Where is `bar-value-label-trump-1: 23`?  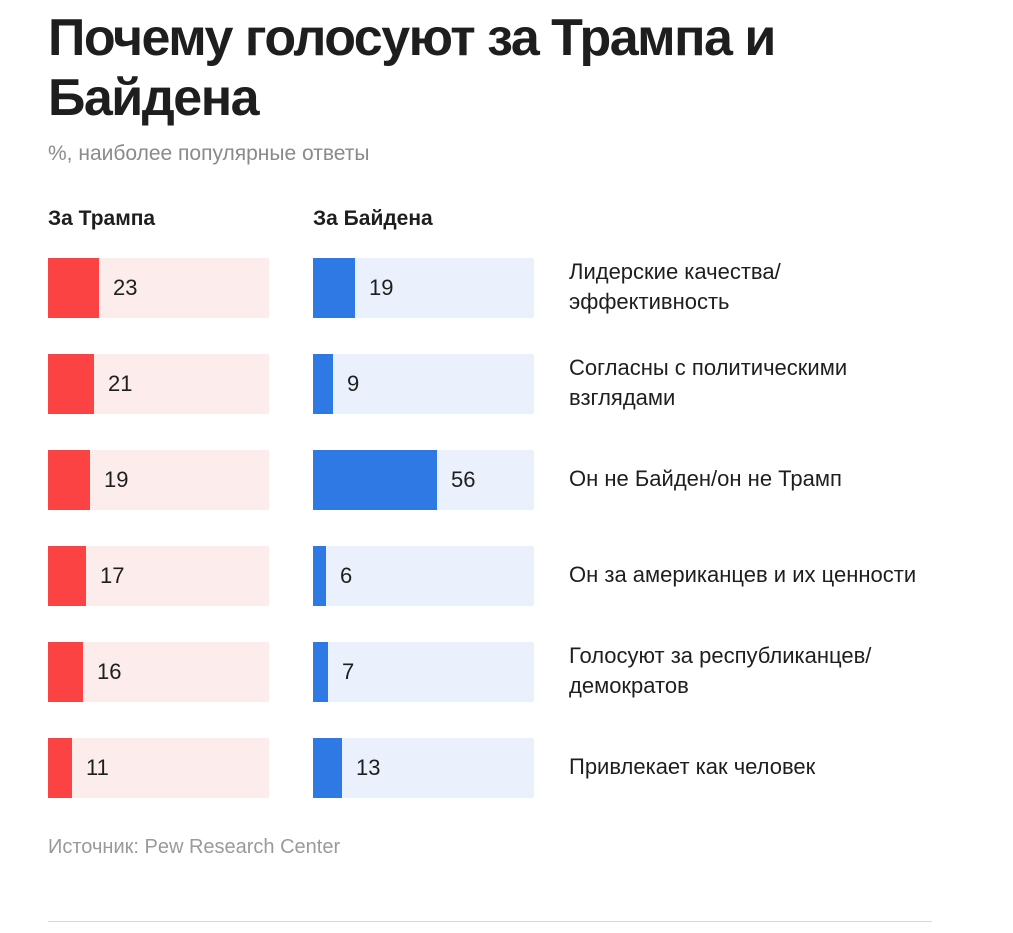 bar-value-label-trump-1: 23 is located at coordinates (125, 287).